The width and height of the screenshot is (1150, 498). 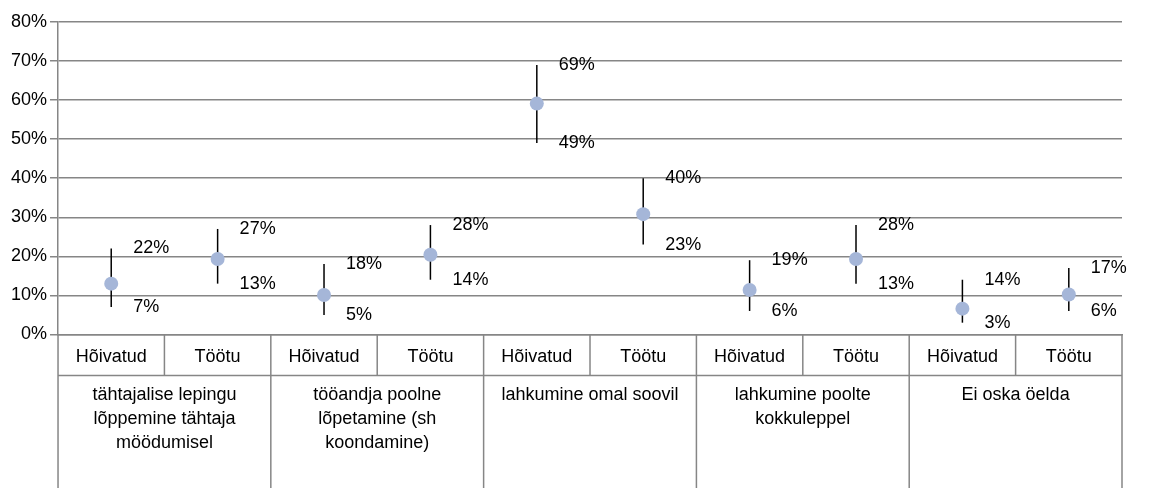 I want to click on text: lahkumine poolte kokkuleppel, so click(x=802, y=406).